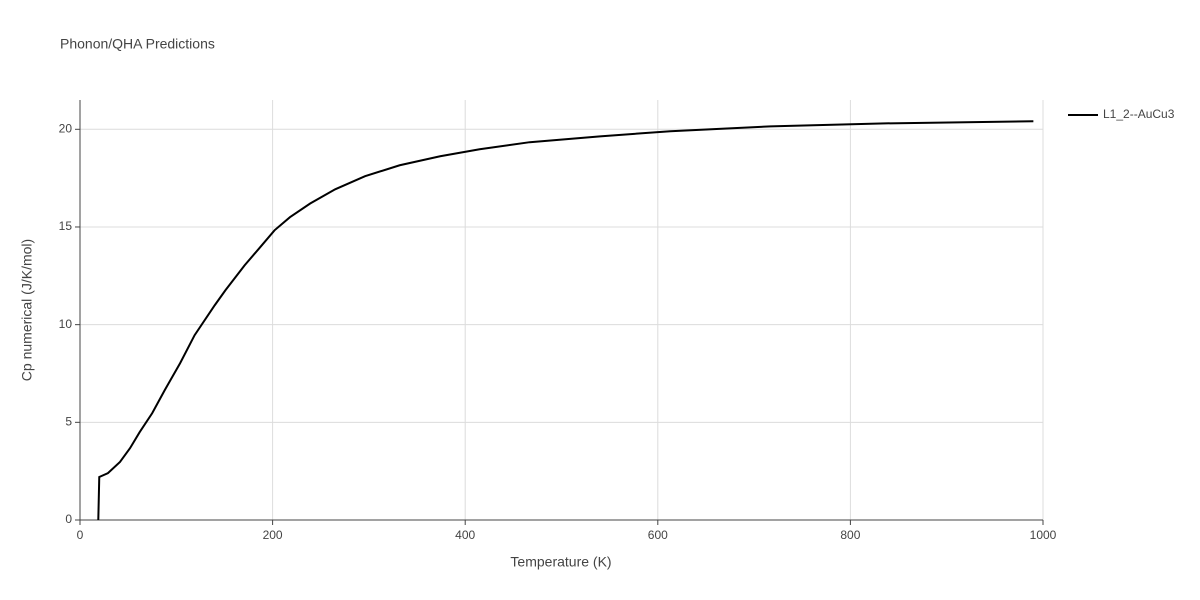  What do you see at coordinates (66, 324) in the screenshot?
I see `y-tick-label: 10` at bounding box center [66, 324].